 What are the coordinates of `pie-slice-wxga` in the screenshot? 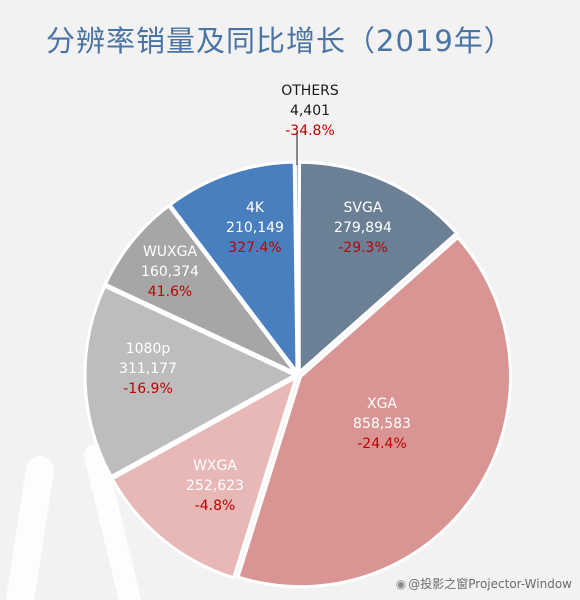 It's located at (204, 477).